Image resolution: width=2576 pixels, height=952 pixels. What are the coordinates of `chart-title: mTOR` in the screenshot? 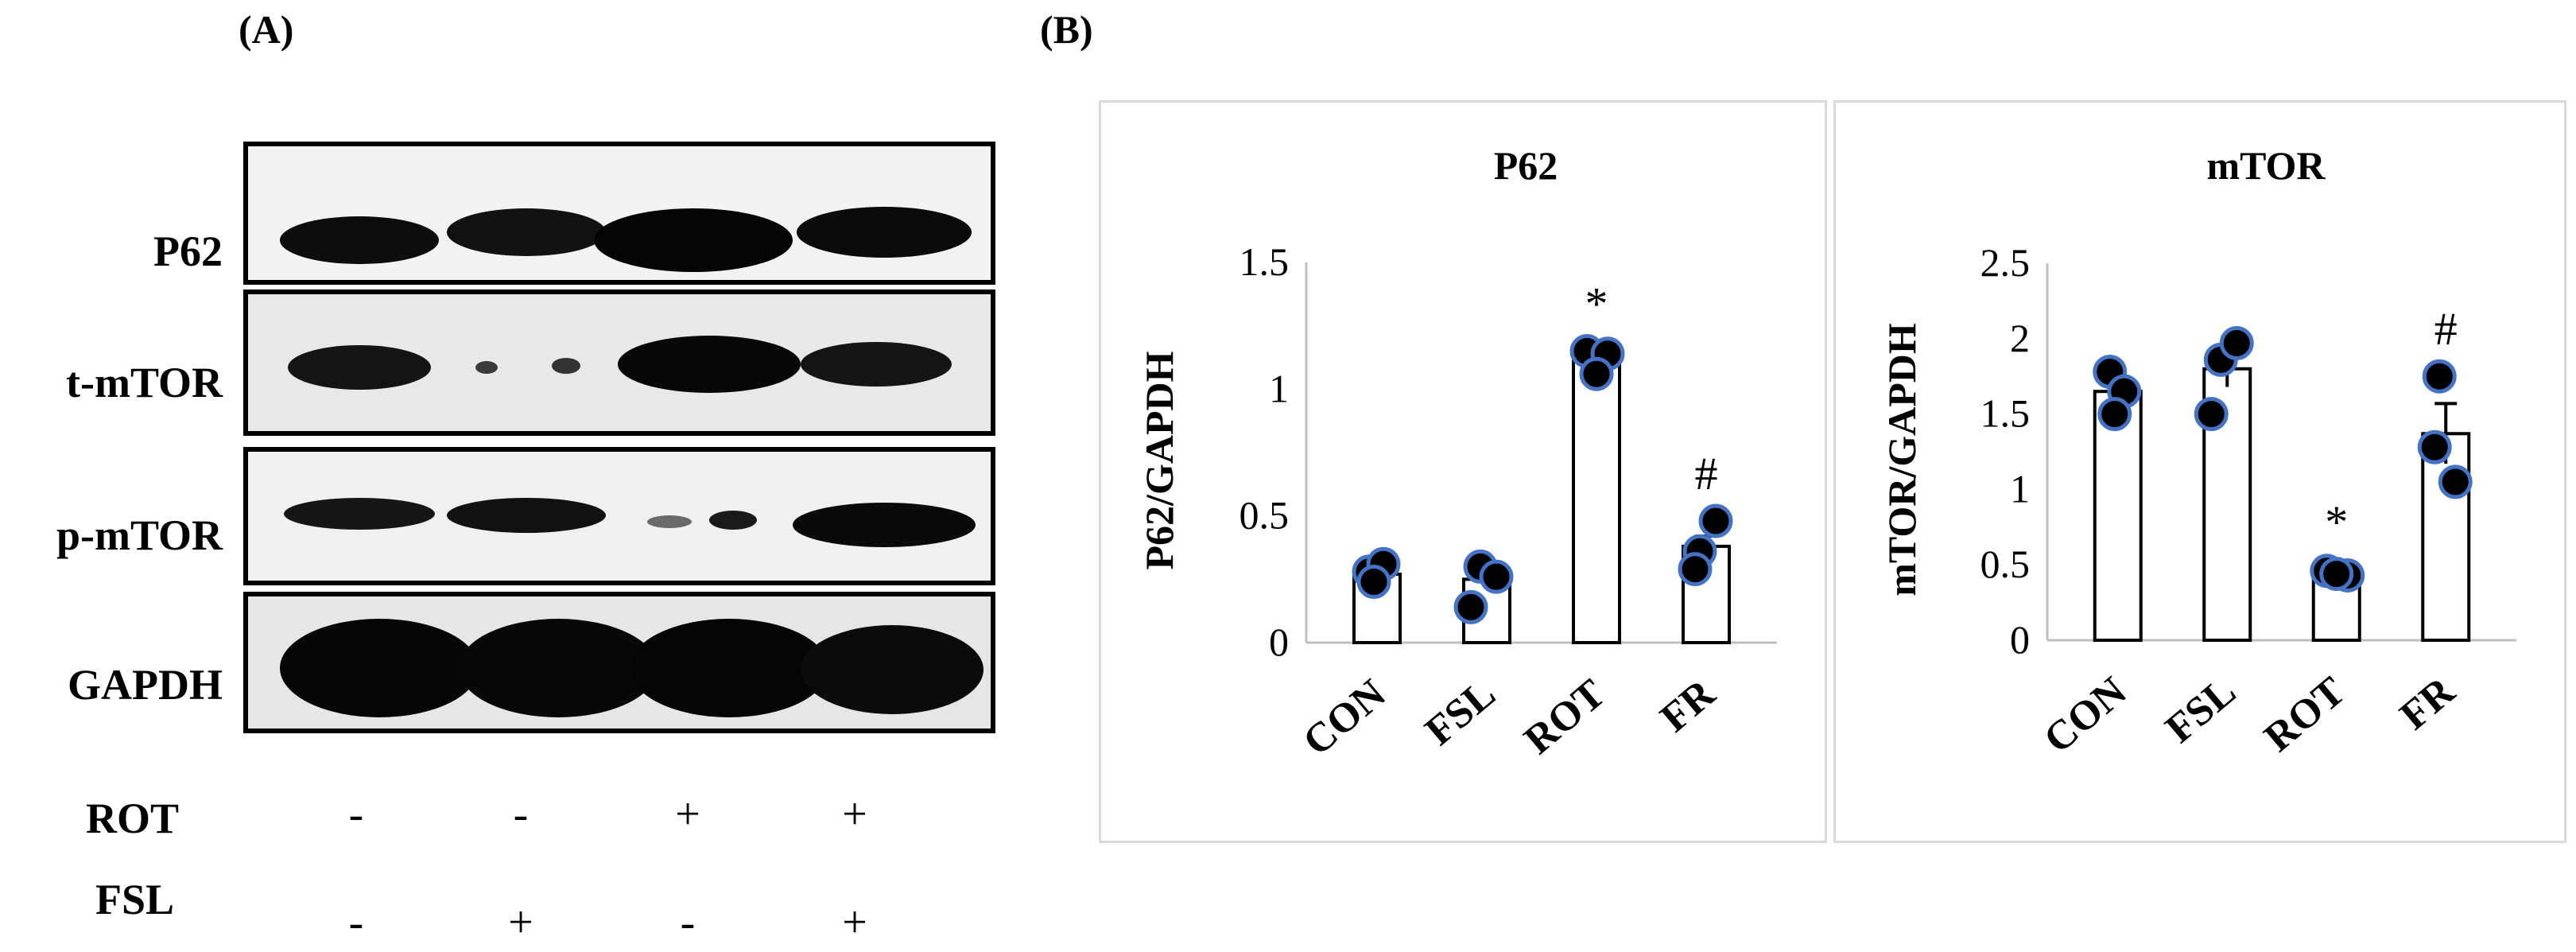 It's located at (2266, 165).